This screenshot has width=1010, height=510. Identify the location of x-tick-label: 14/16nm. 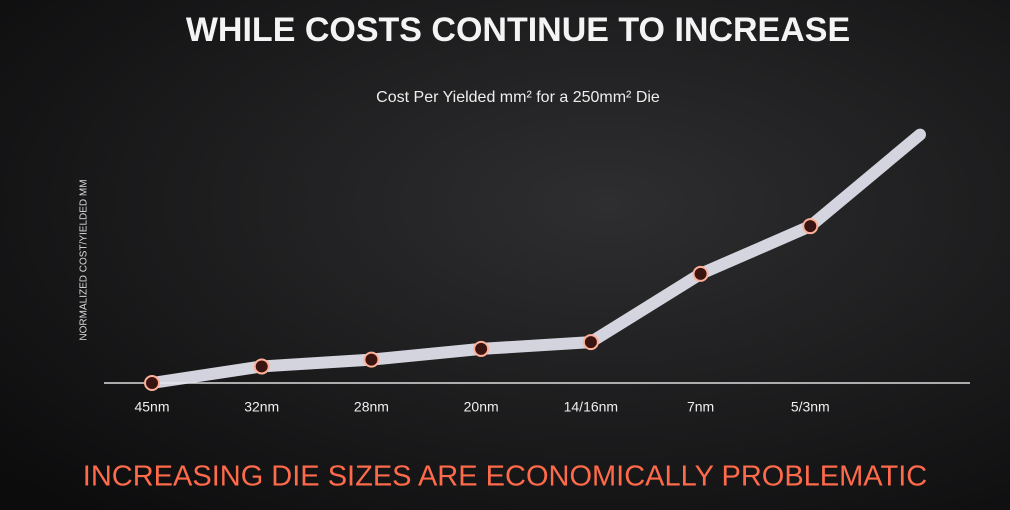
(591, 407).